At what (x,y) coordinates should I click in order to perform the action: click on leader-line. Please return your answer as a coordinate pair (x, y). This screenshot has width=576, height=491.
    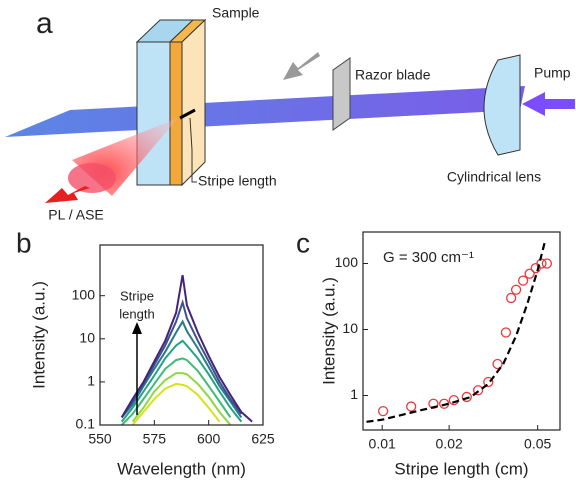
    Looking at the image, I should click on (193, 150).